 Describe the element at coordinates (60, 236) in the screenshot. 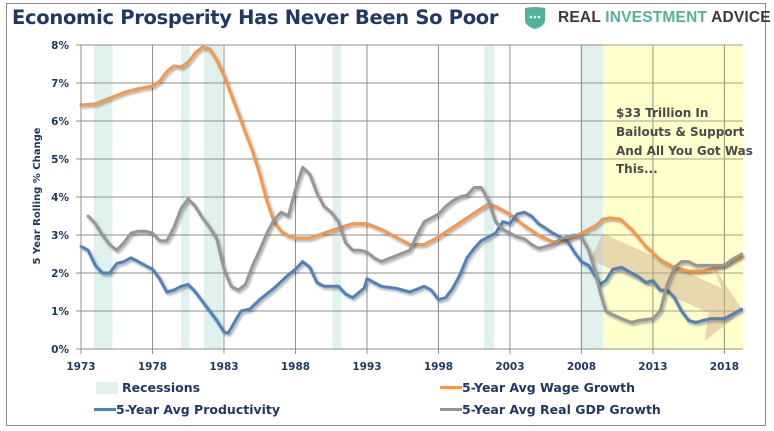

I see `y-tick-label: 3%` at that location.